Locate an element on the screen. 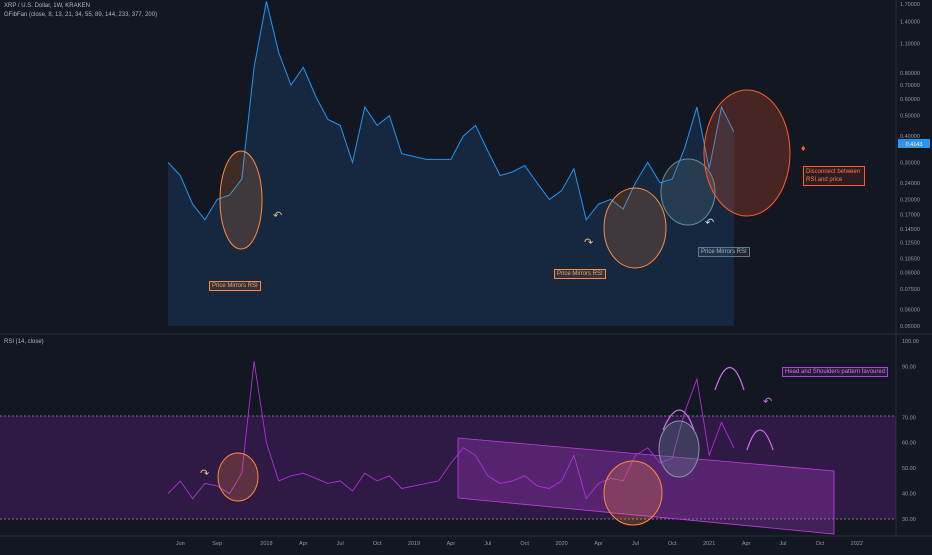 Image resolution: width=932 pixels, height=555 pixels. price-circle-2017 is located at coordinates (241, 200).